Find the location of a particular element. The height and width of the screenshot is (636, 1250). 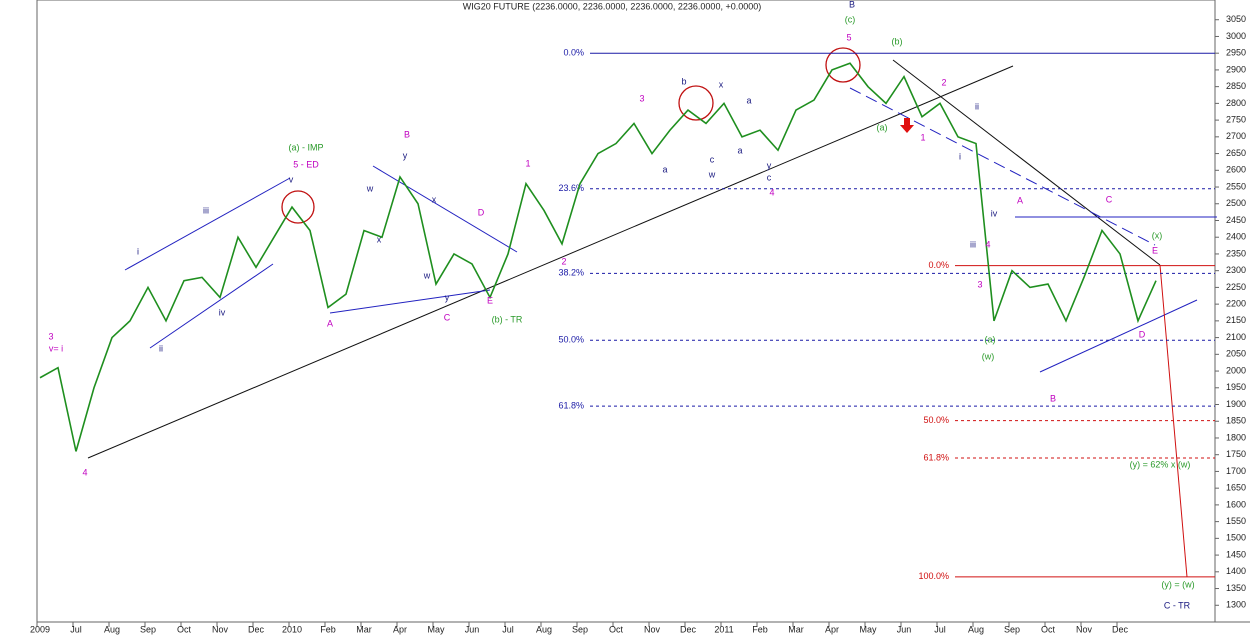

y-tick-label: 2400 is located at coordinates (1236, 237).